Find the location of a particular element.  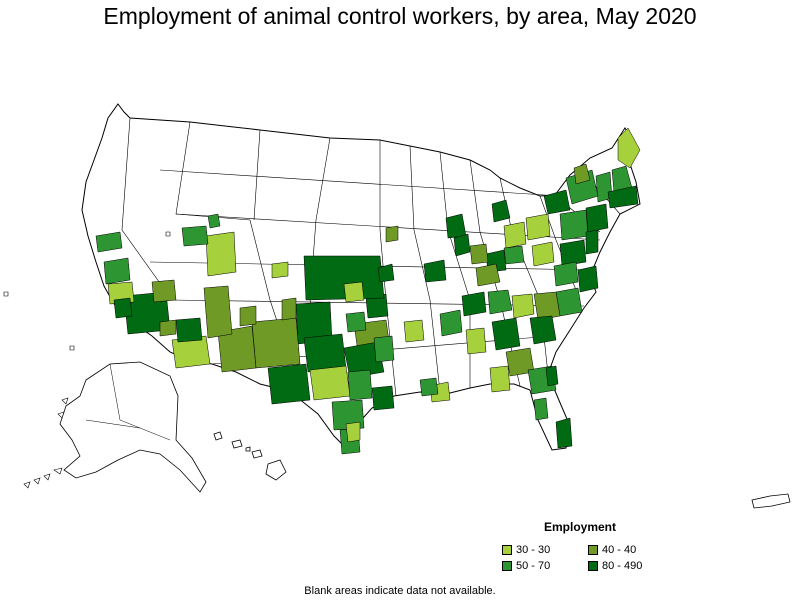

area-kentucky is located at coordinates (488, 275).